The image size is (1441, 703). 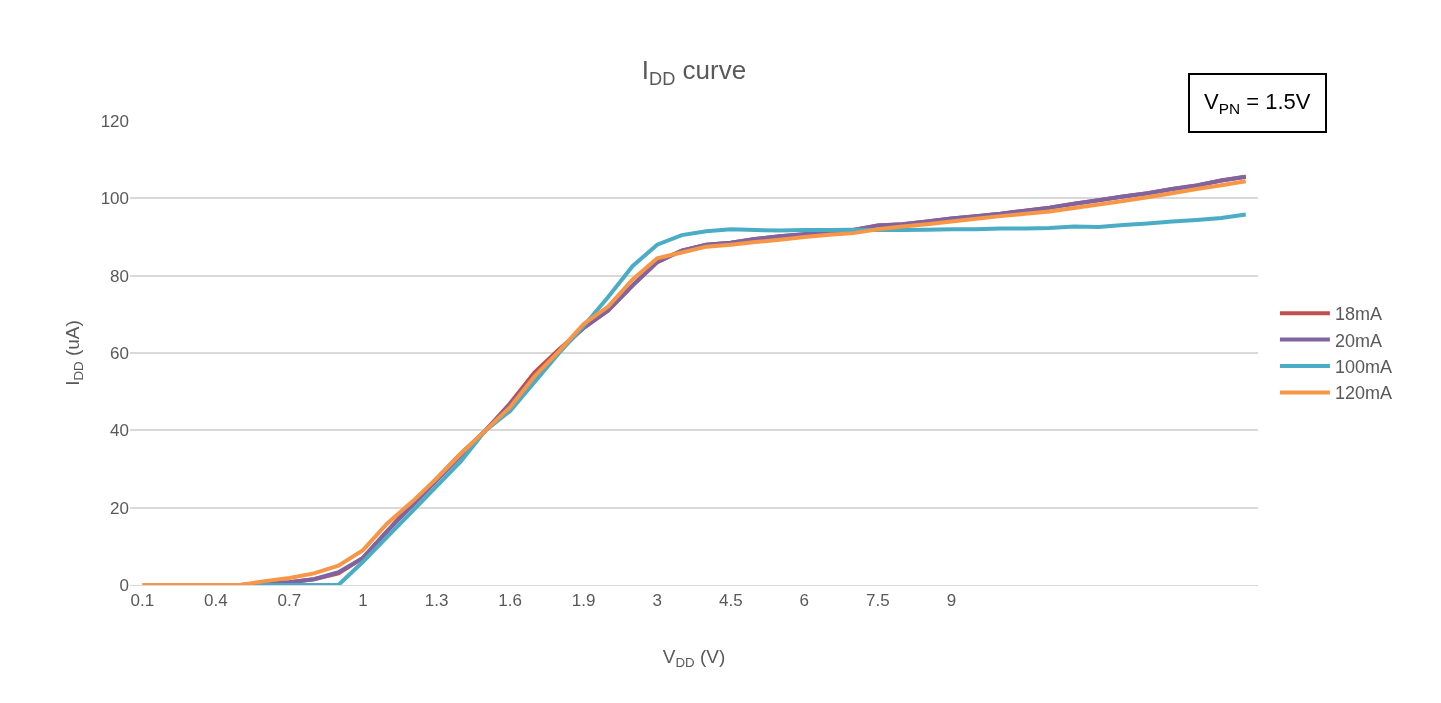 What do you see at coordinates (216, 601) in the screenshot?
I see `x-tick-label: 0.4` at bounding box center [216, 601].